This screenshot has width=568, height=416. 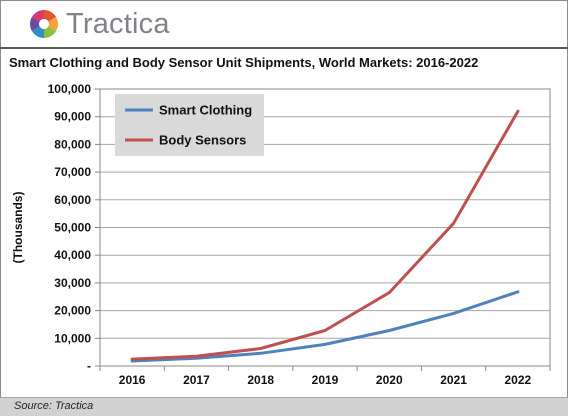 What do you see at coordinates (72, 172) in the screenshot?
I see `y-tick-label: 70,000` at bounding box center [72, 172].